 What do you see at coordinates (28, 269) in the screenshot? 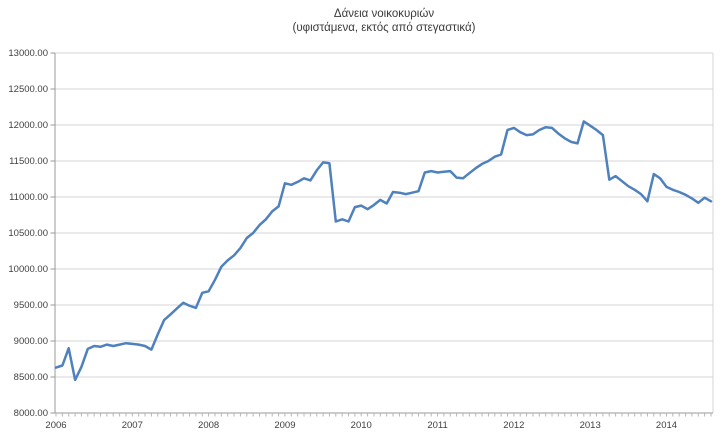
I see `svg-text: 10000.00` at bounding box center [28, 269].